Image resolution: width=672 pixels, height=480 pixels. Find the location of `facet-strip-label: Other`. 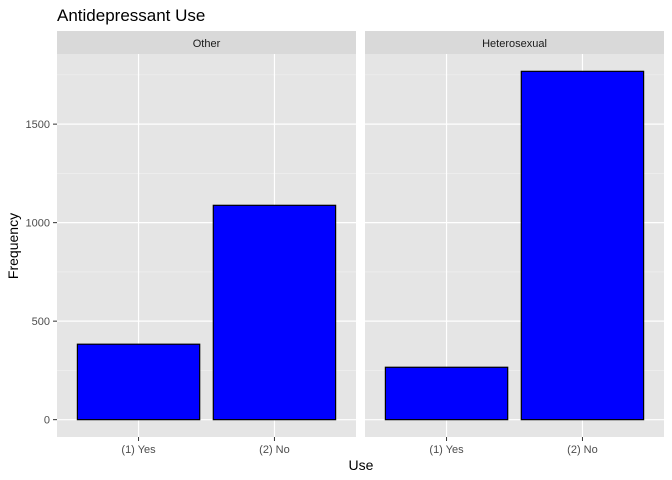

facet-strip-label: Other is located at coordinates (207, 44).